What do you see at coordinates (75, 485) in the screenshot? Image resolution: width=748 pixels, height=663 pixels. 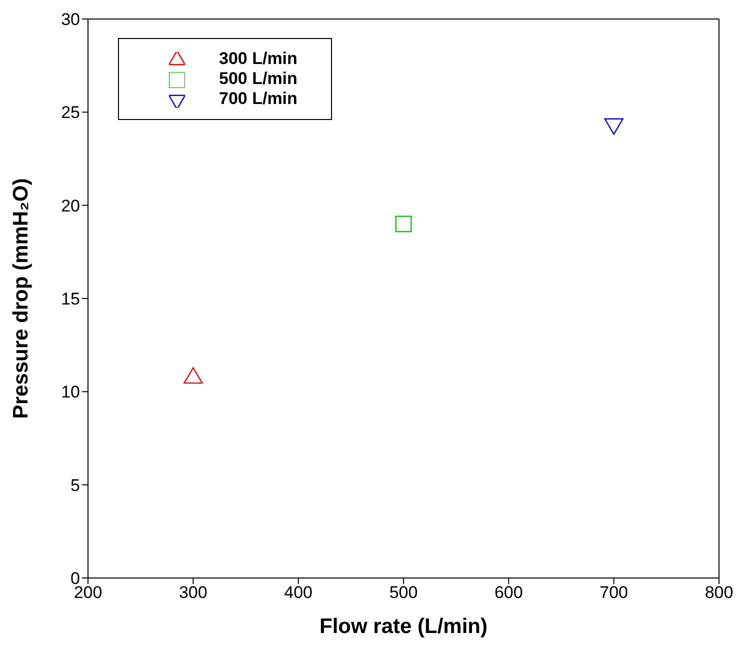 I see `y-tick-label: 5` at bounding box center [75, 485].